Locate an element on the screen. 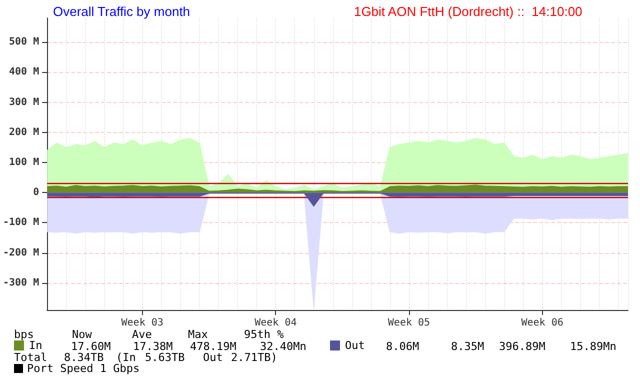 The image size is (640, 380). y-tick-label: 300 M is located at coordinates (24, 102).